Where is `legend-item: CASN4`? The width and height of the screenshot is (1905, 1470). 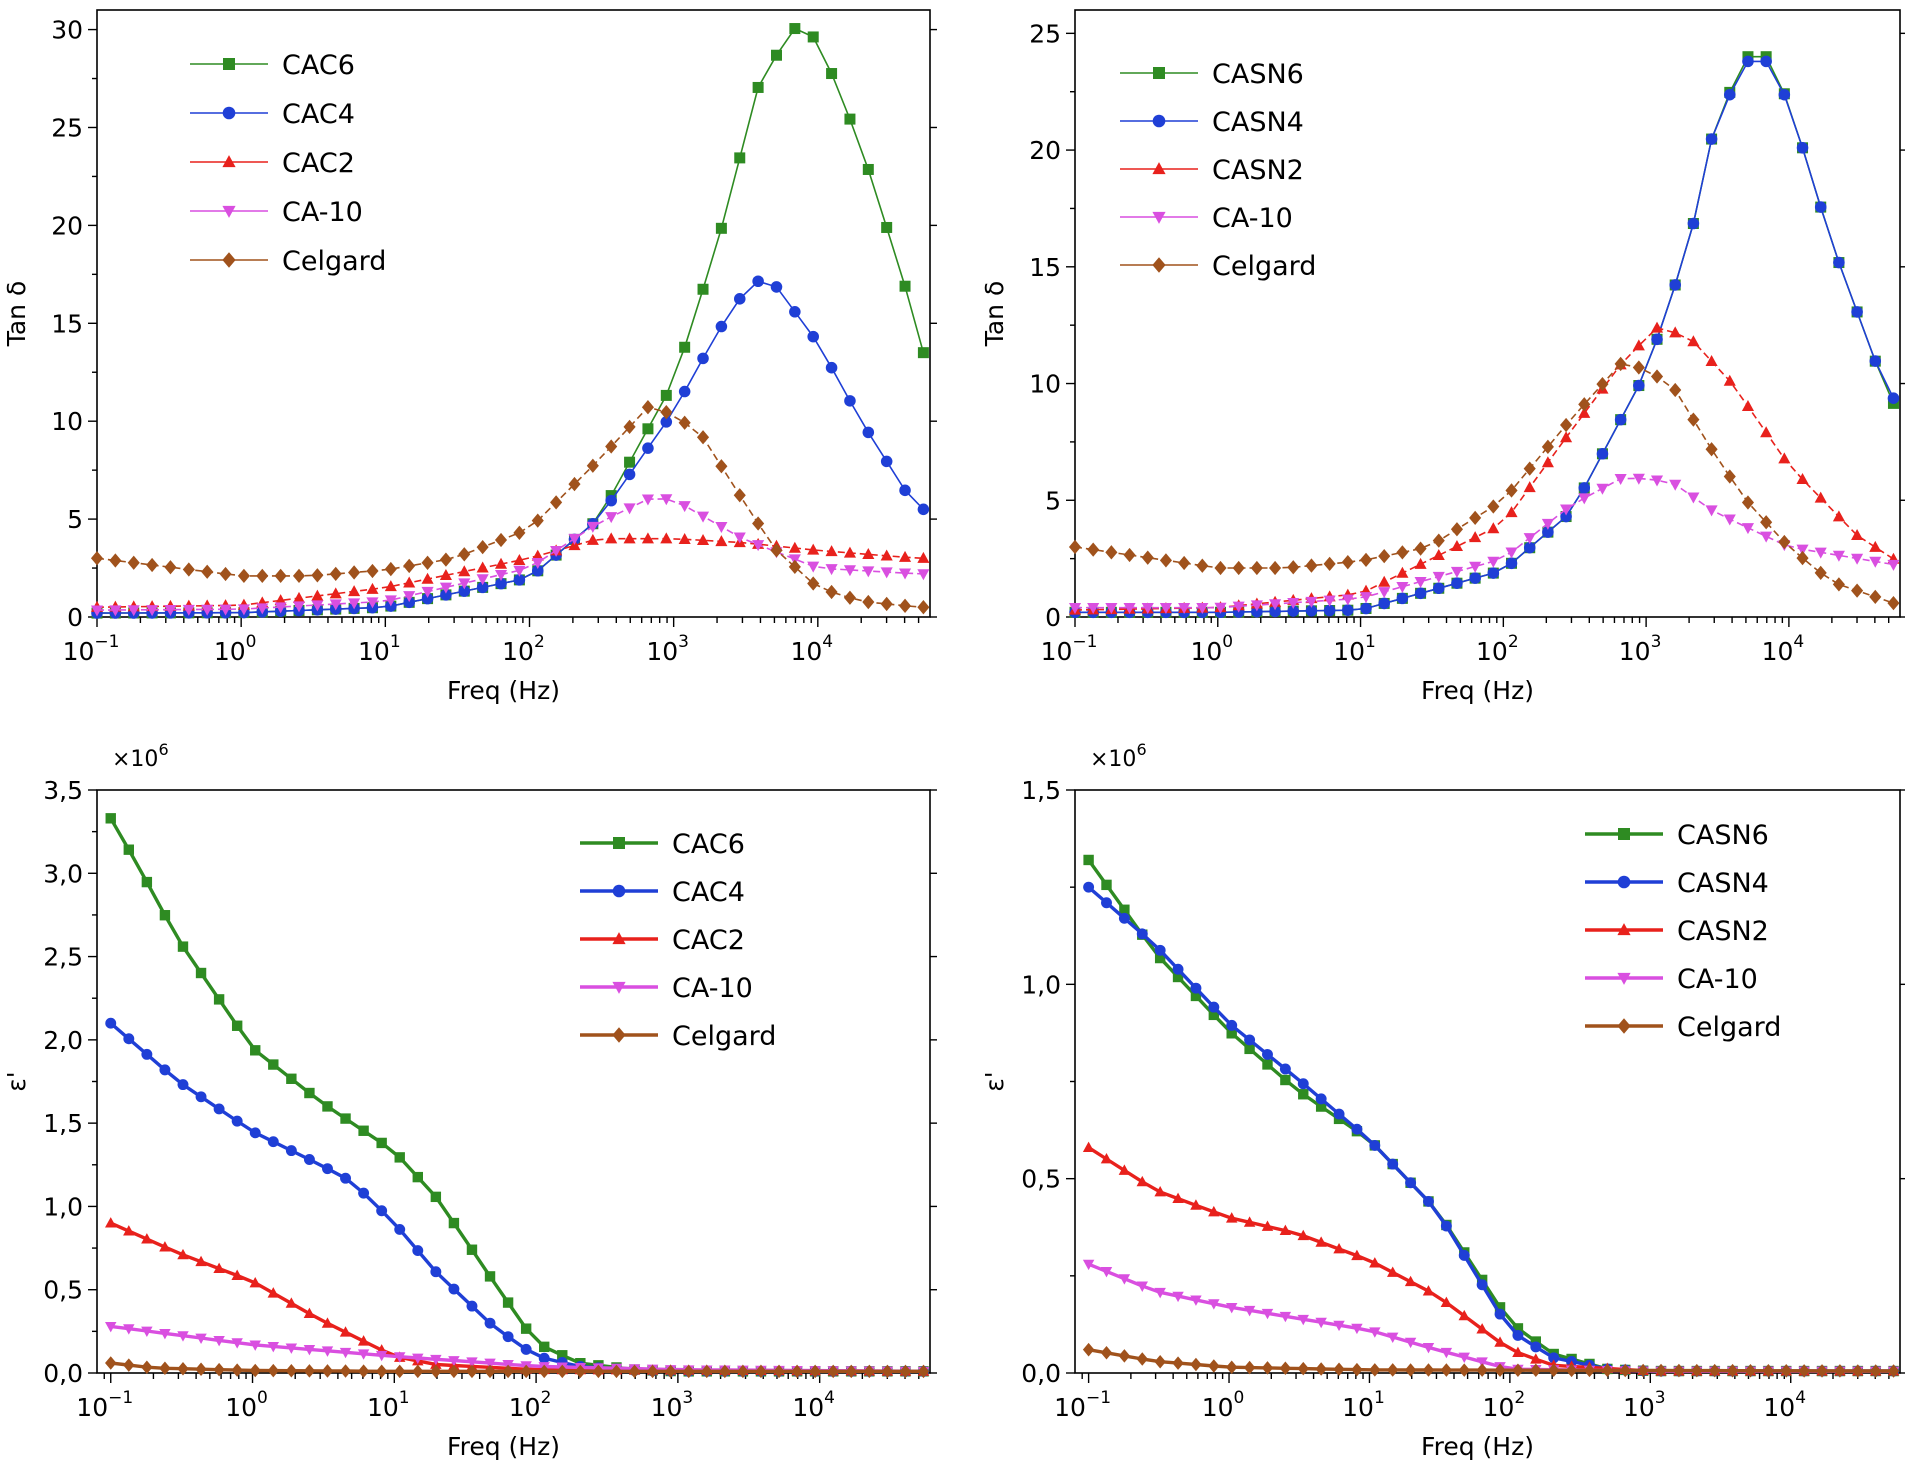
legend-item: CASN4 is located at coordinates (1677, 883).